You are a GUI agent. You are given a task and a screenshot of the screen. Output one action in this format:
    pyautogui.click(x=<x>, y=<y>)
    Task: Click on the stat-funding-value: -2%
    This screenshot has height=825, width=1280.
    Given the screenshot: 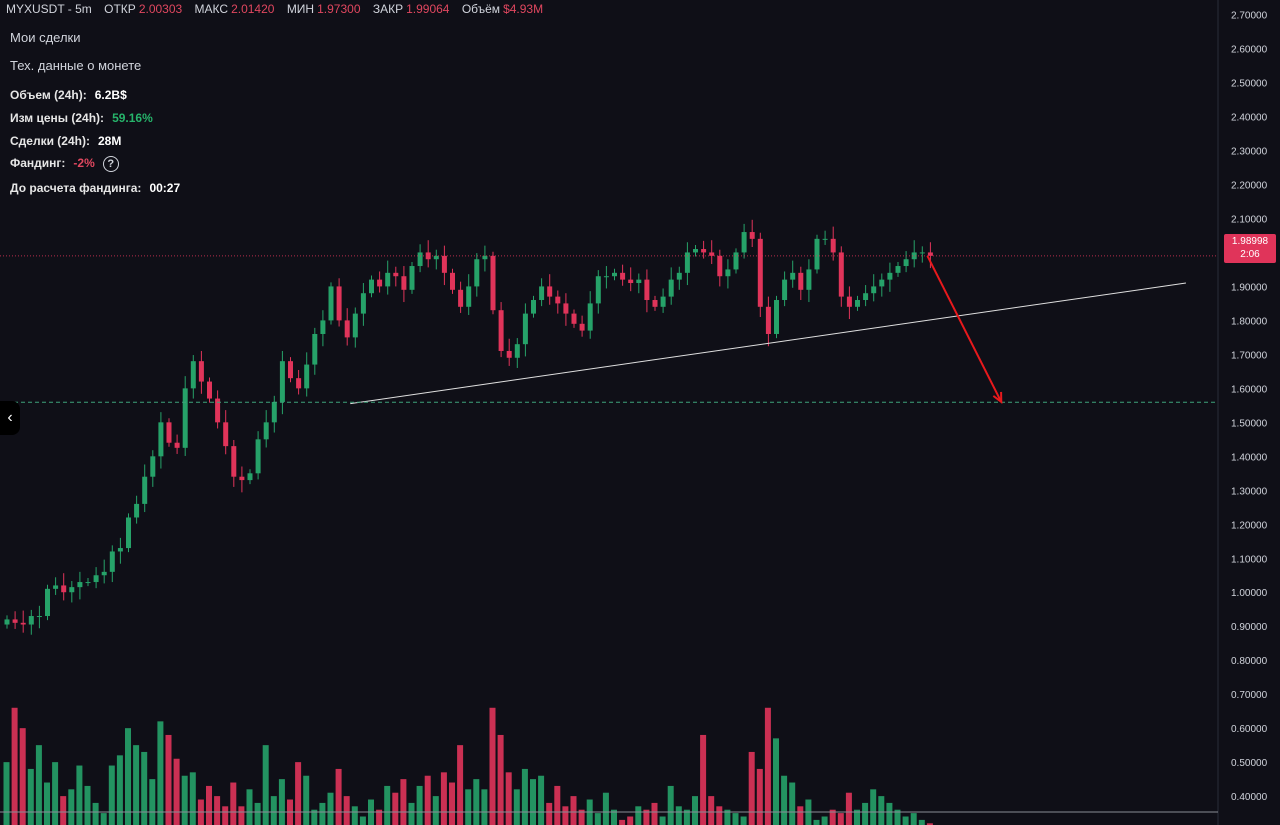 What is the action you would take?
    pyautogui.click(x=84, y=163)
    